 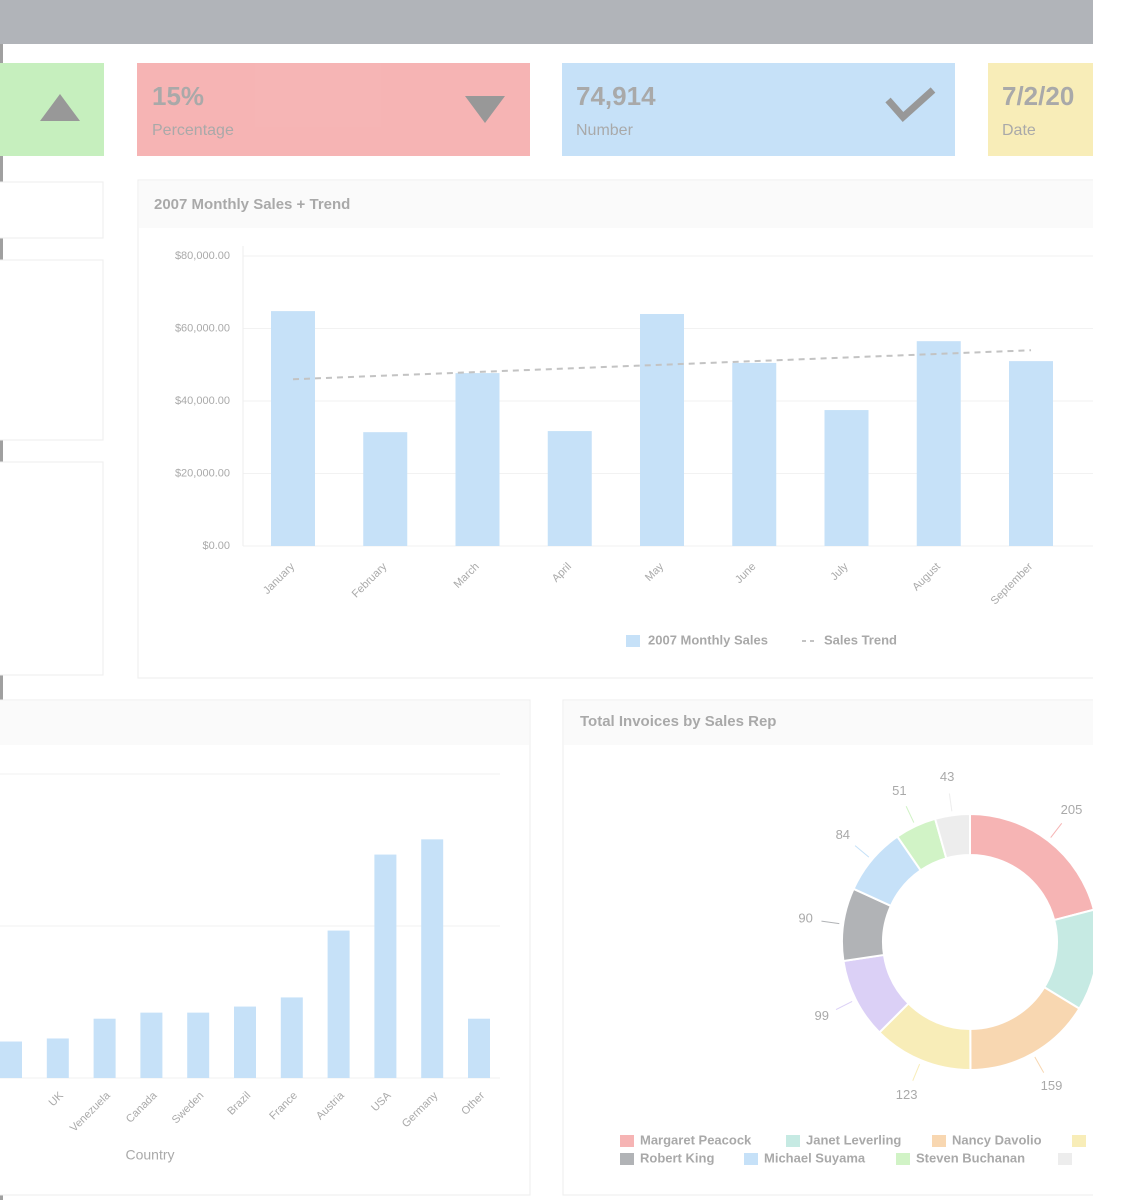 What do you see at coordinates (696, 1139) in the screenshot?
I see `legend-label: Margaret Peacock` at bounding box center [696, 1139].